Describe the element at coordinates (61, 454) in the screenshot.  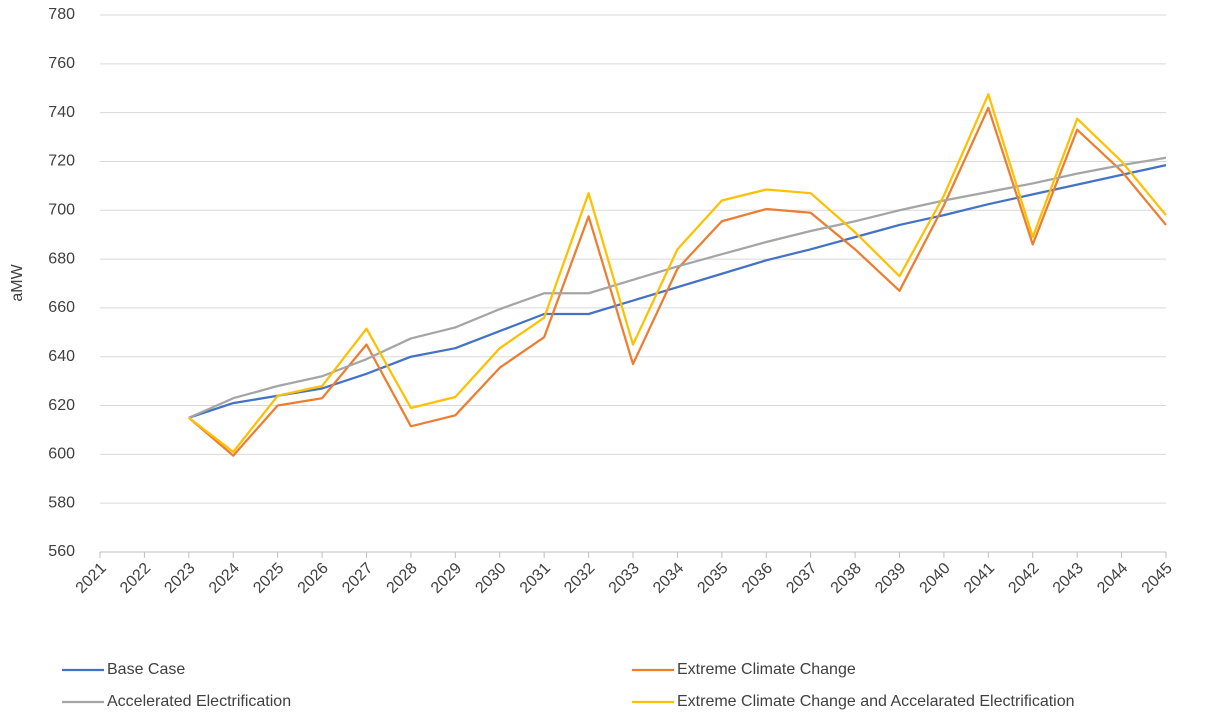
I see `y-tick-label: 600` at that location.